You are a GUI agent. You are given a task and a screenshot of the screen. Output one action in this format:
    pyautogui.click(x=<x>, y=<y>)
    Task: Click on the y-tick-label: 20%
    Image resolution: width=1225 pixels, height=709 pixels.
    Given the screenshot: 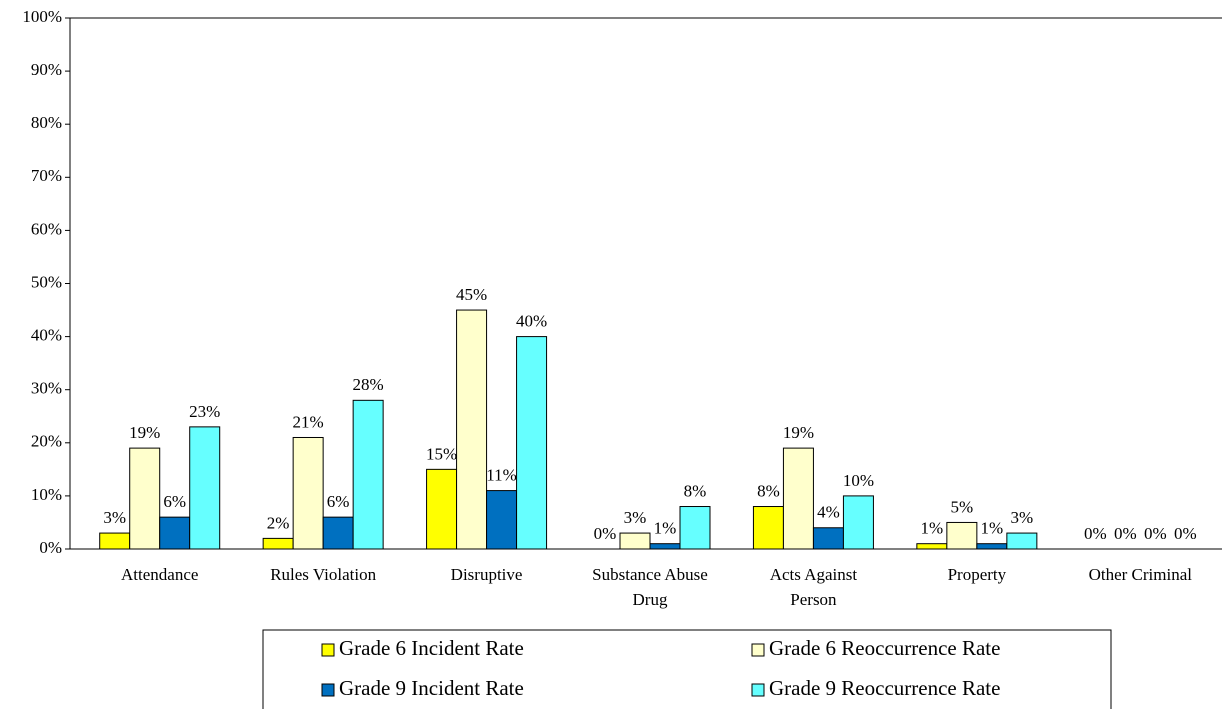 What is the action you would take?
    pyautogui.click(x=46, y=441)
    